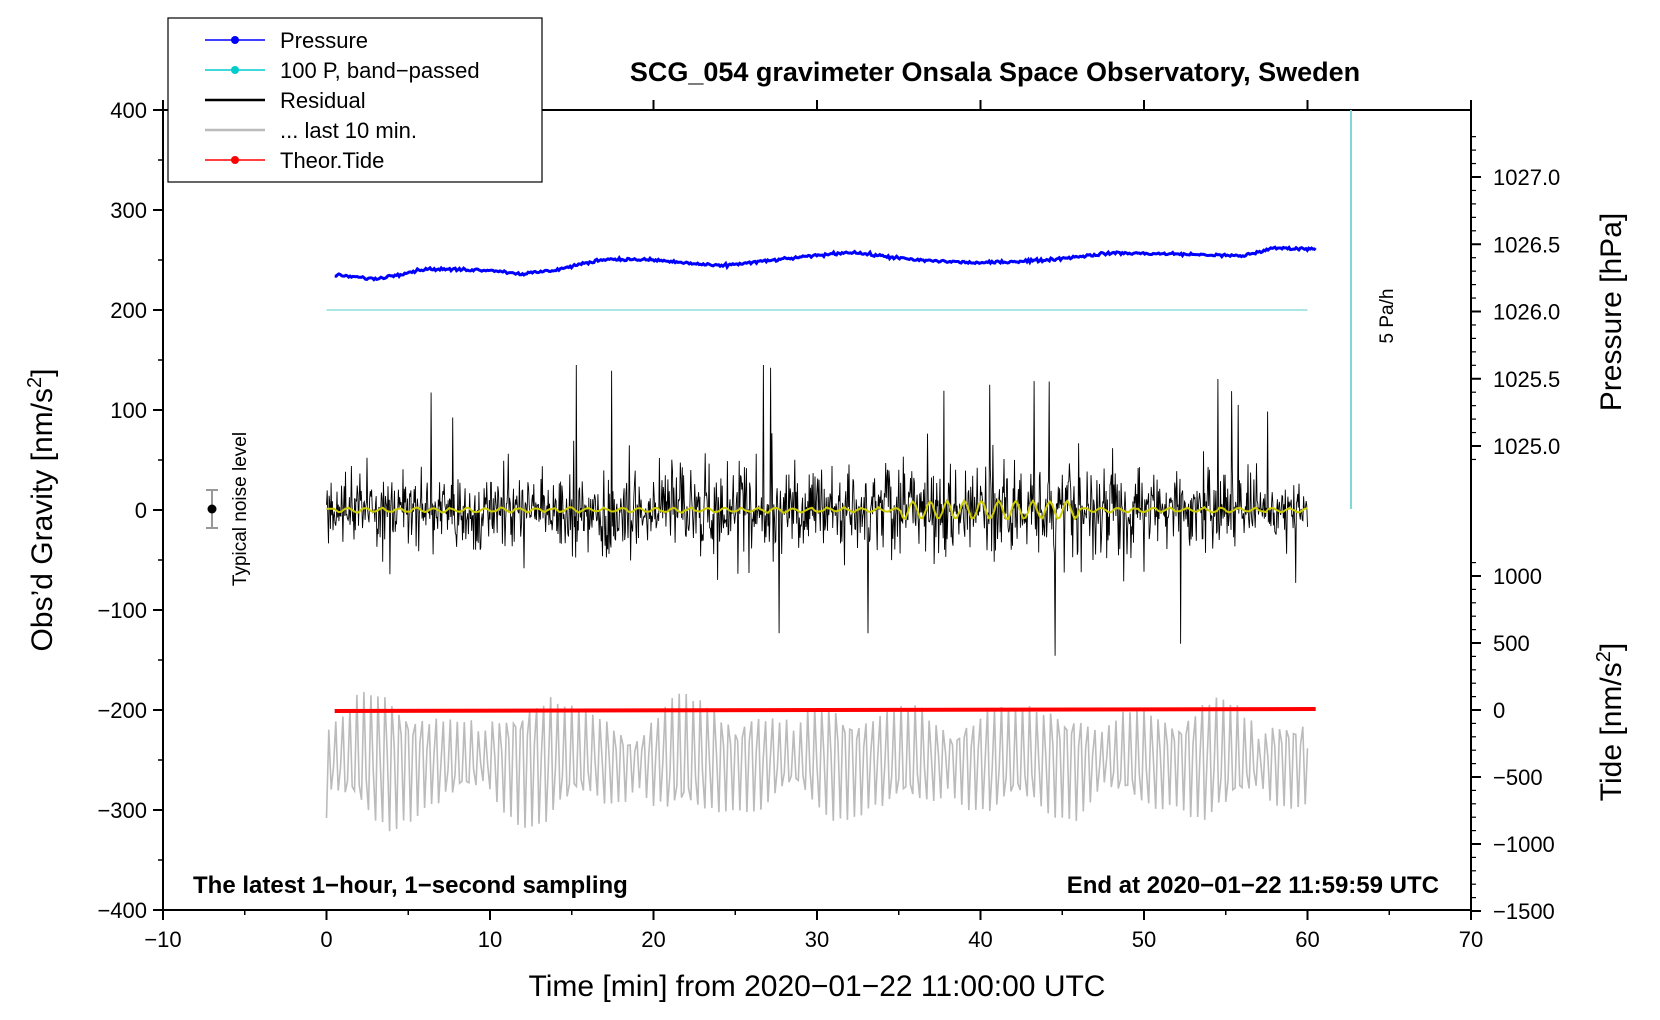  Describe the element at coordinates (122, 910) in the screenshot. I see `y-tick-label: −400` at that location.